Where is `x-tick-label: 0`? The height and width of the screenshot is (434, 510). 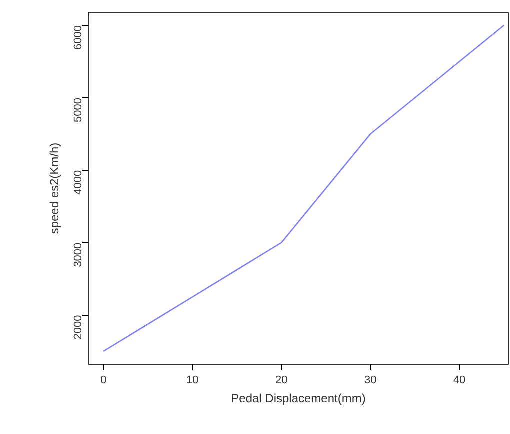 x-tick-label: 0 is located at coordinates (103, 380).